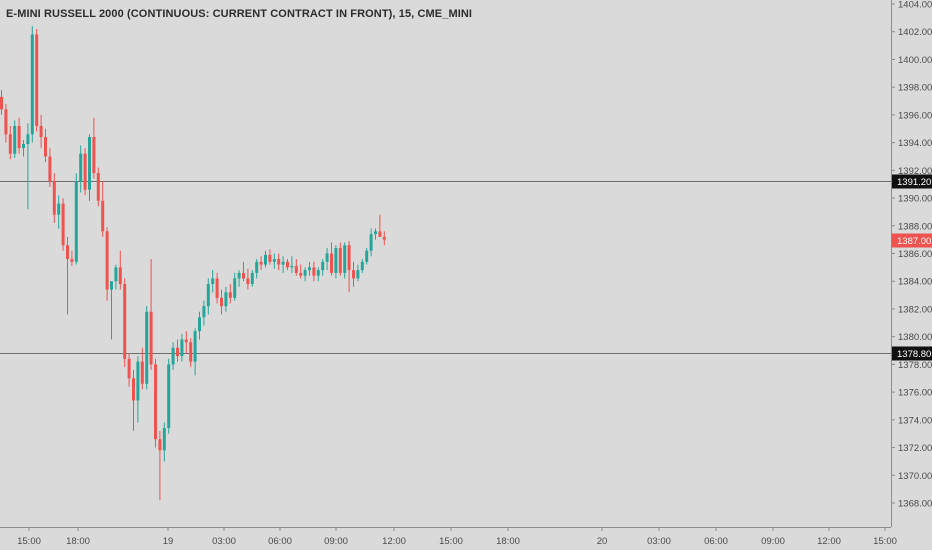 The image size is (932, 550). I want to click on time-tick-label: 19, so click(168, 541).